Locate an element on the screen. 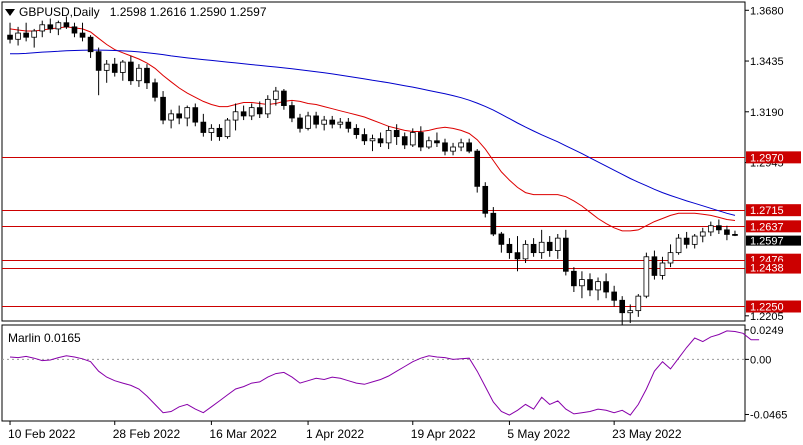  indicator-tick-label: 0.0249 is located at coordinates (767, 331).